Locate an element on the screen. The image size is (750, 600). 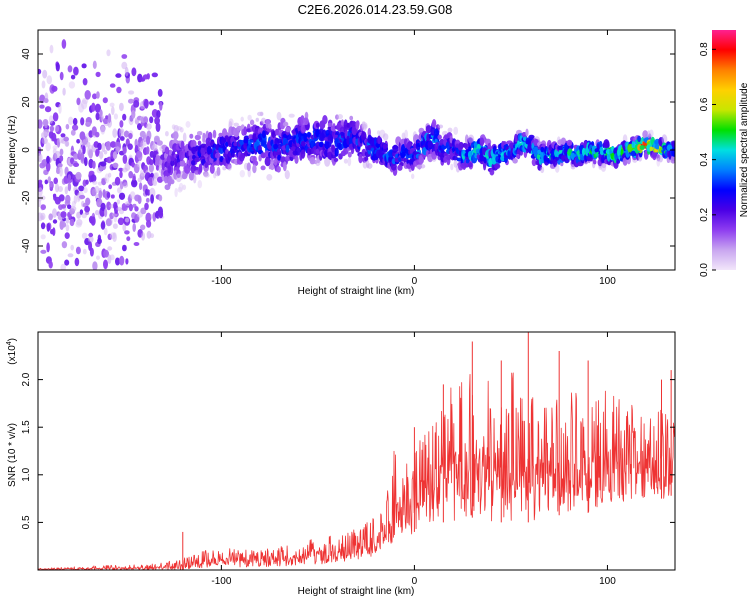
spectrogram-x-tick-label: 100 is located at coordinates (607, 281).